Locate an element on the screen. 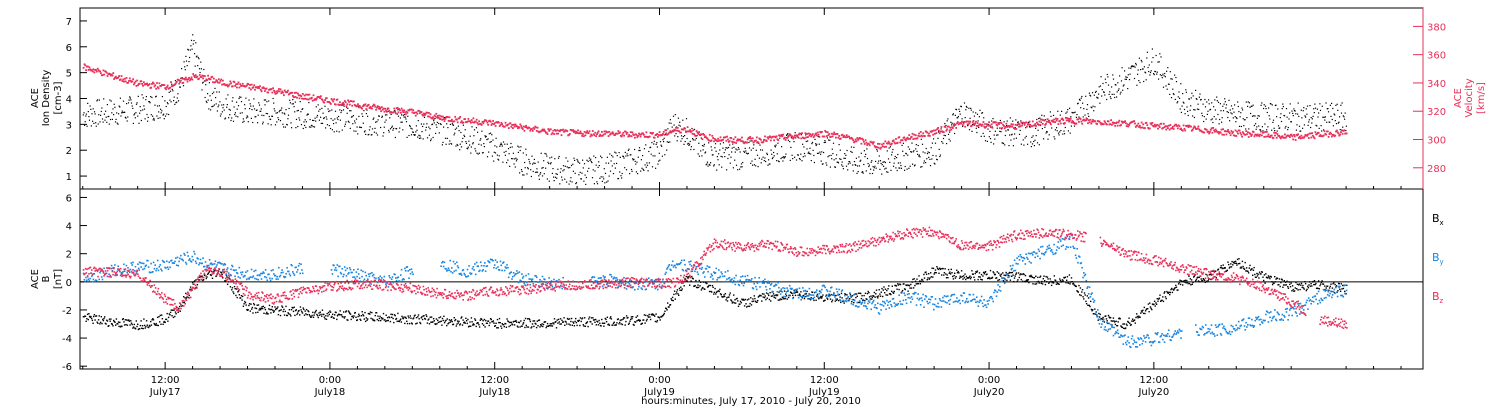 This screenshot has height=414, width=1500. x-tick-label-date: July20 is located at coordinates (989, 392).